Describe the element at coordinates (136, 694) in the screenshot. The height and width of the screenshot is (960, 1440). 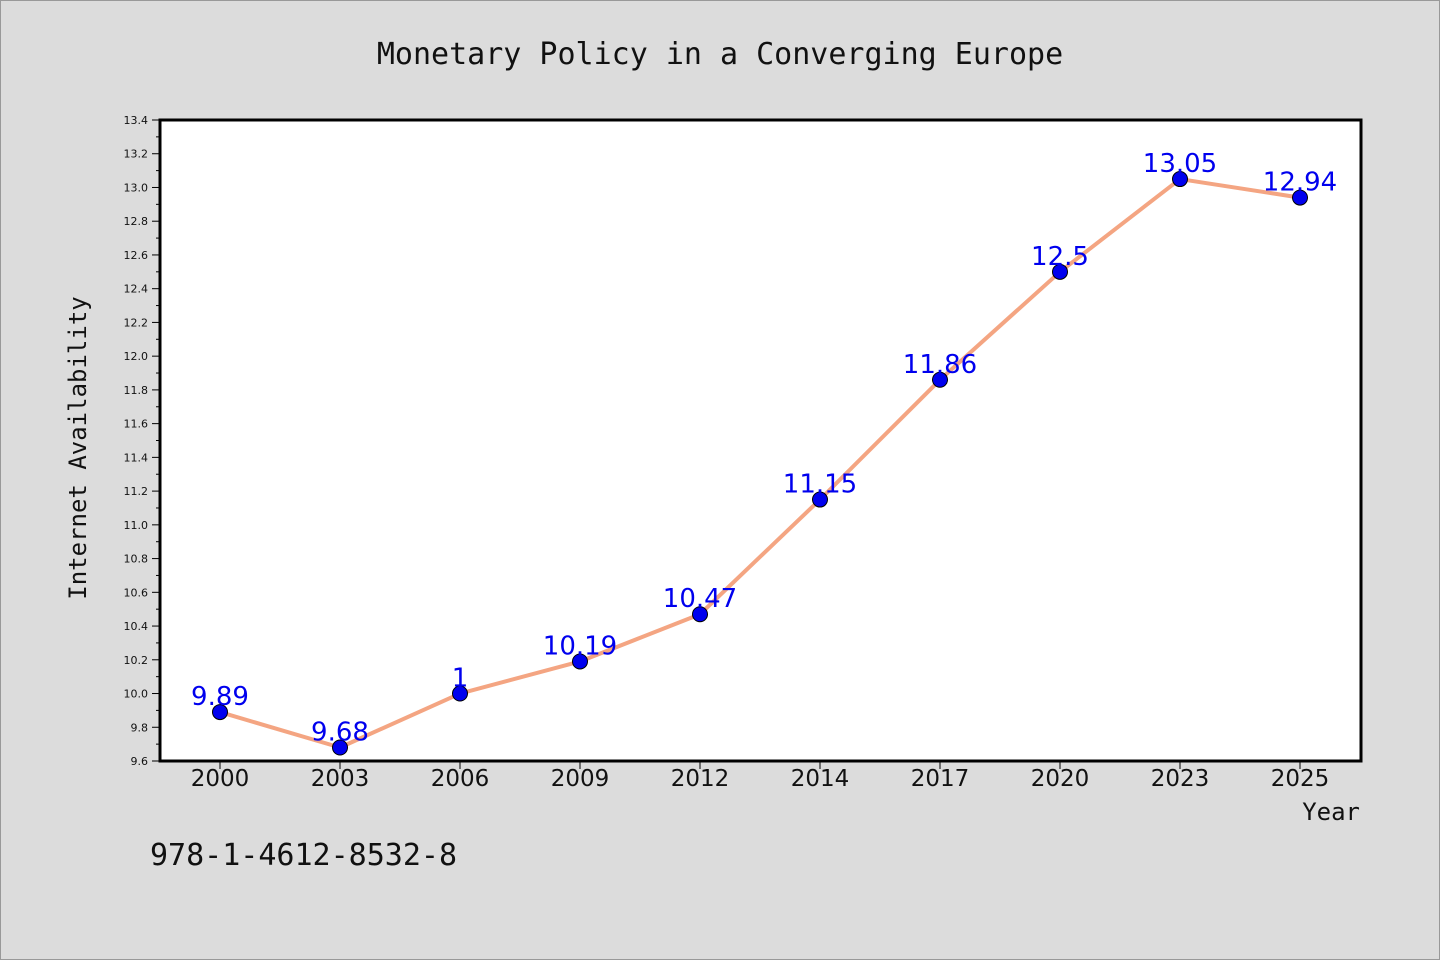
I see `y-tick-label: 10.0` at that location.